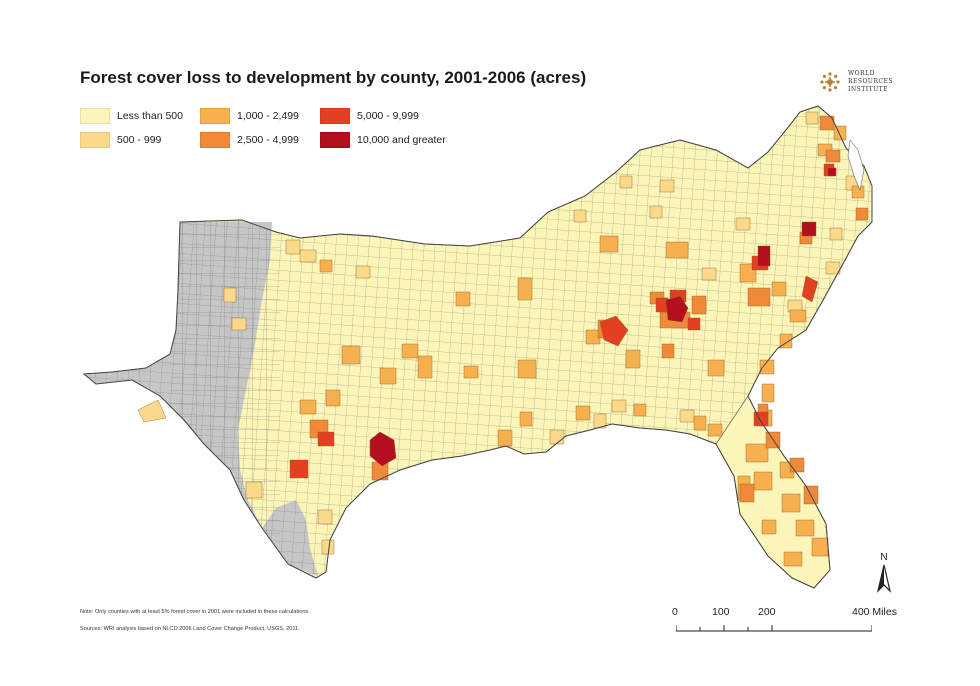  I want to click on legend-label: 1,000 - 2,499, so click(268, 116).